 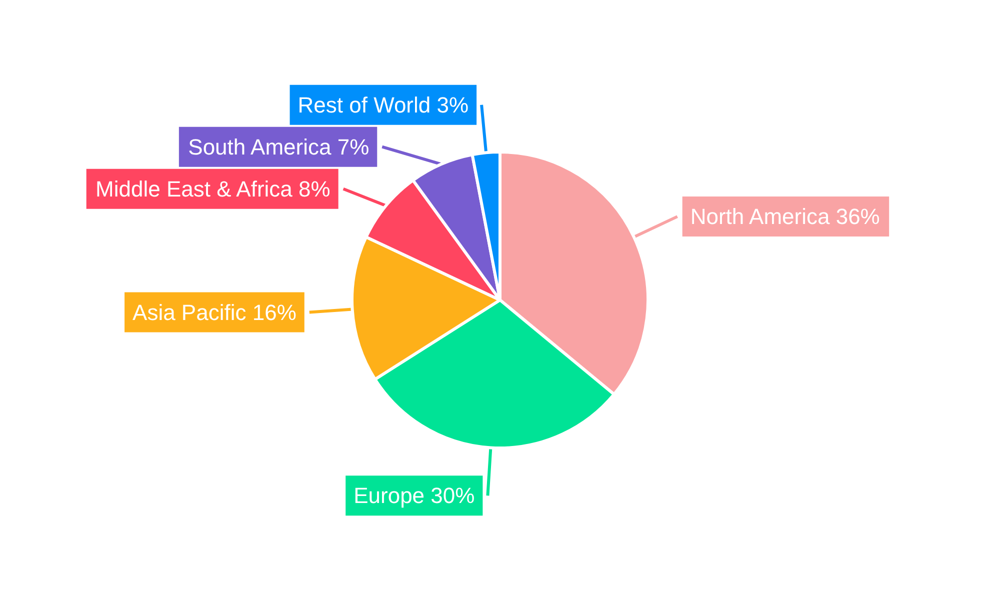 I want to click on slice-label: Asia Pacific 16%, so click(x=214, y=312).